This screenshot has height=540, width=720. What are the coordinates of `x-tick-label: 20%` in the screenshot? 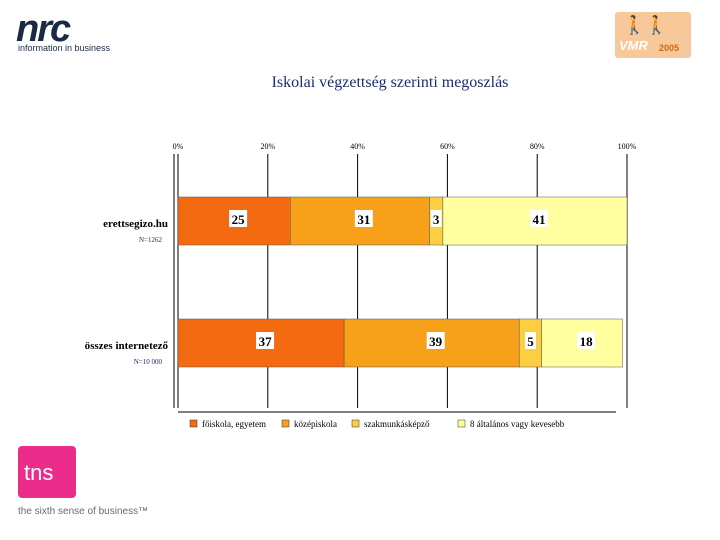 It's located at (267, 146).